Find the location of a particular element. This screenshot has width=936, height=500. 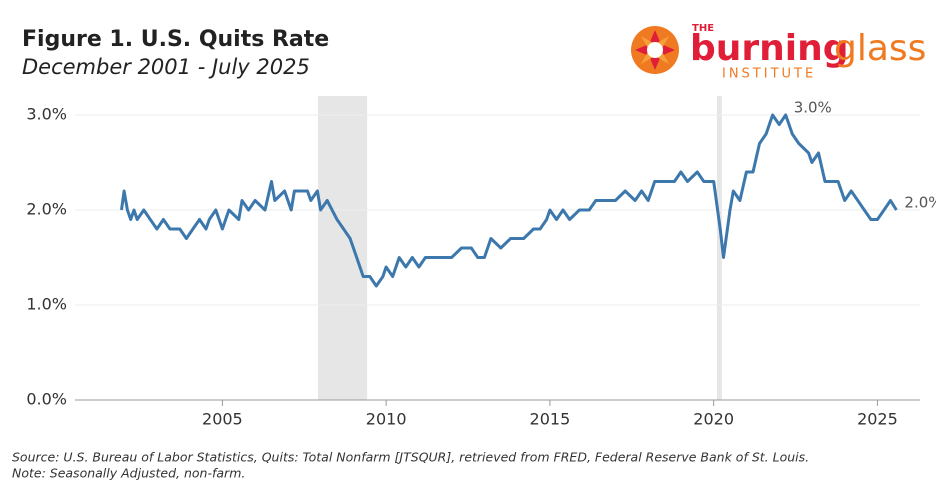

annotation: 3.0% is located at coordinates (813, 108).